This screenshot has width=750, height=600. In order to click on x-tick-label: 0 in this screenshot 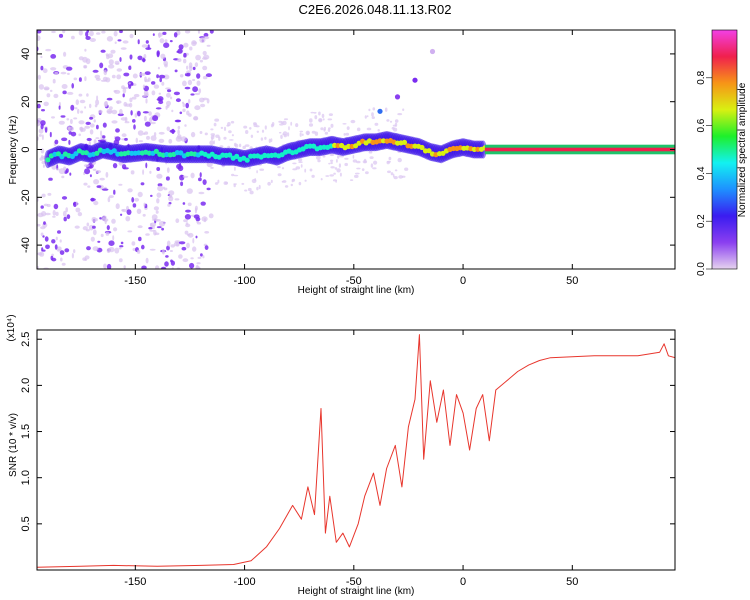, I will do `click(463, 281)`.